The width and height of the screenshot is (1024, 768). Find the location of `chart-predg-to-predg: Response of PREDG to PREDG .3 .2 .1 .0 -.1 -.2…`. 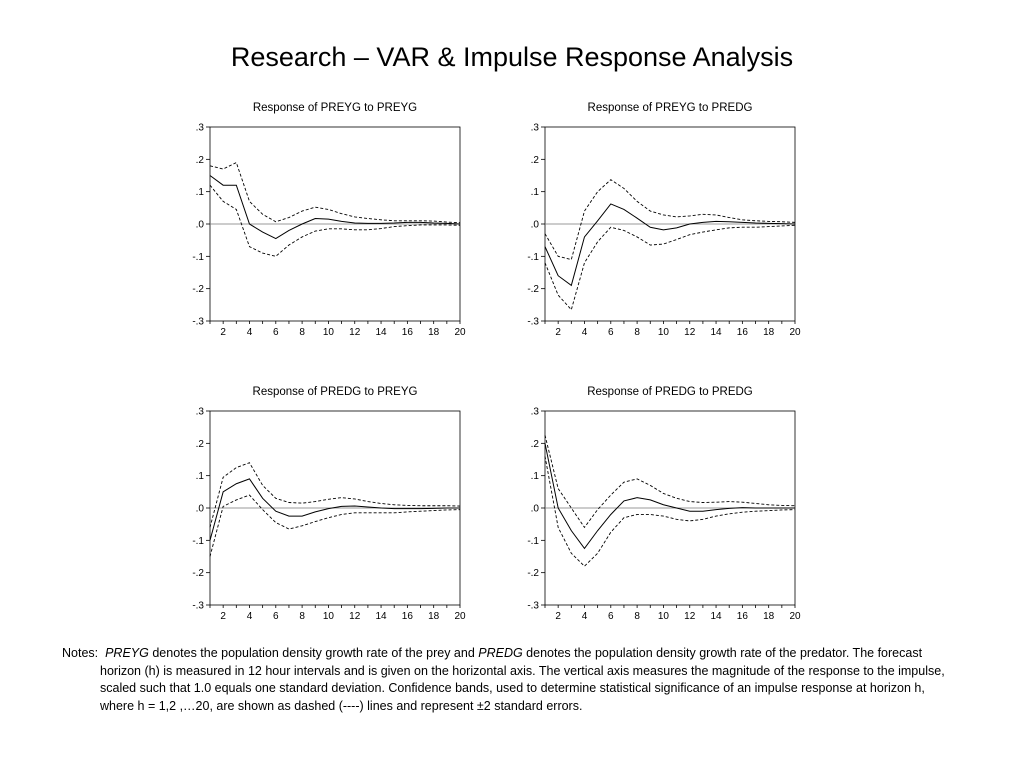

chart-predg-to-predg: Response of PREDG to PREDG .3 .2 .1 .0 -.1 -.2… is located at coordinates (664, 503).